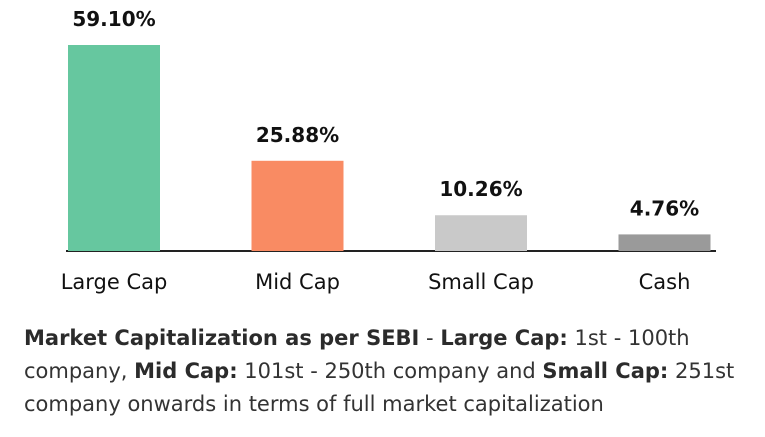  What do you see at coordinates (357, 354) in the screenshot?
I see `footnote-large-cap-desc: 1st - 100th company,` at bounding box center [357, 354].